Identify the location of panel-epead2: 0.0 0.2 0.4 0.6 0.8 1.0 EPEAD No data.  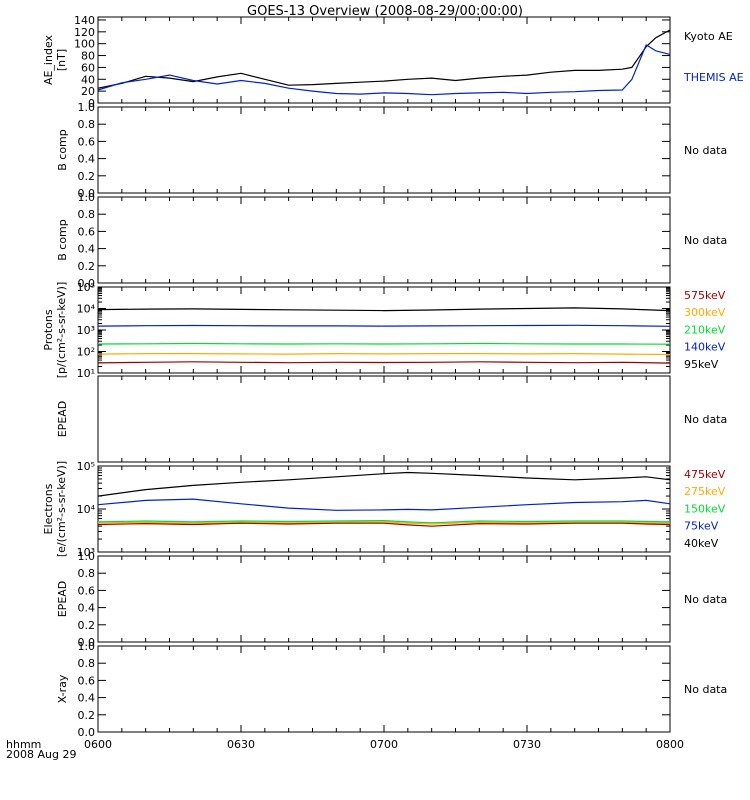
(391, 599).